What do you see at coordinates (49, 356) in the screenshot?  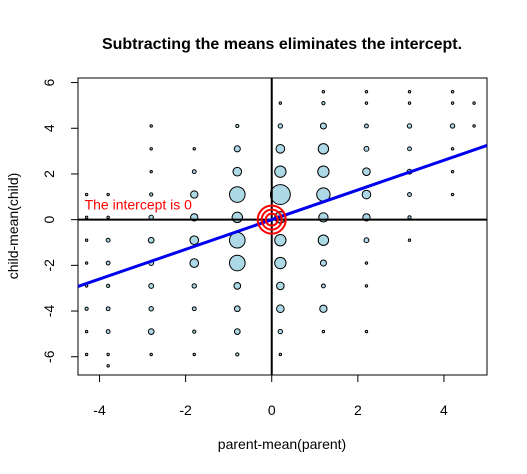 I see `y-tick-label: -6` at bounding box center [49, 356].